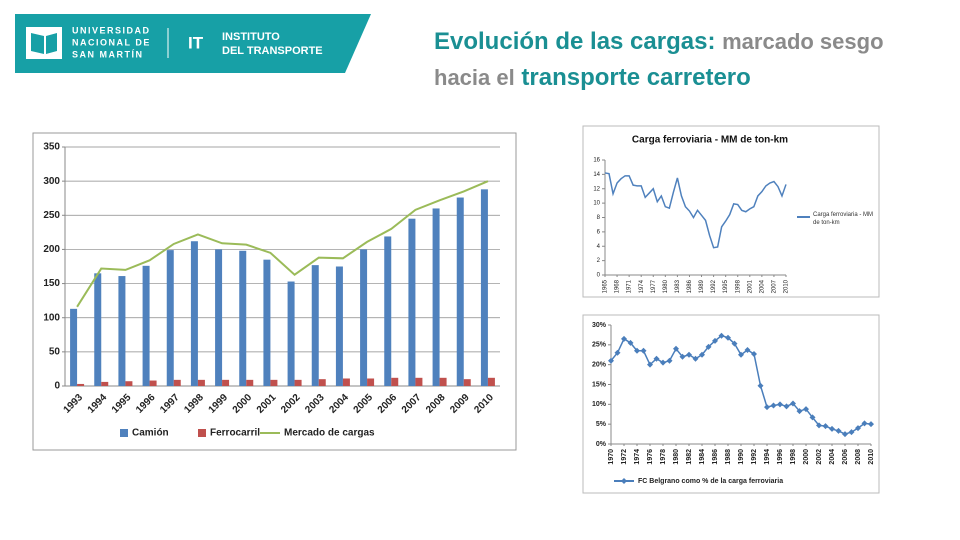  Describe the element at coordinates (780, 457) in the screenshot. I see `x-tick-label: 1996` at that location.